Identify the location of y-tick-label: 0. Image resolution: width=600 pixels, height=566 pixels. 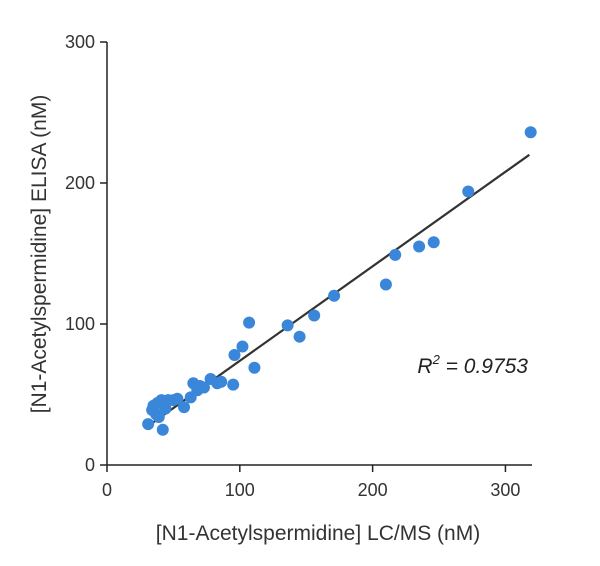
(90, 465).